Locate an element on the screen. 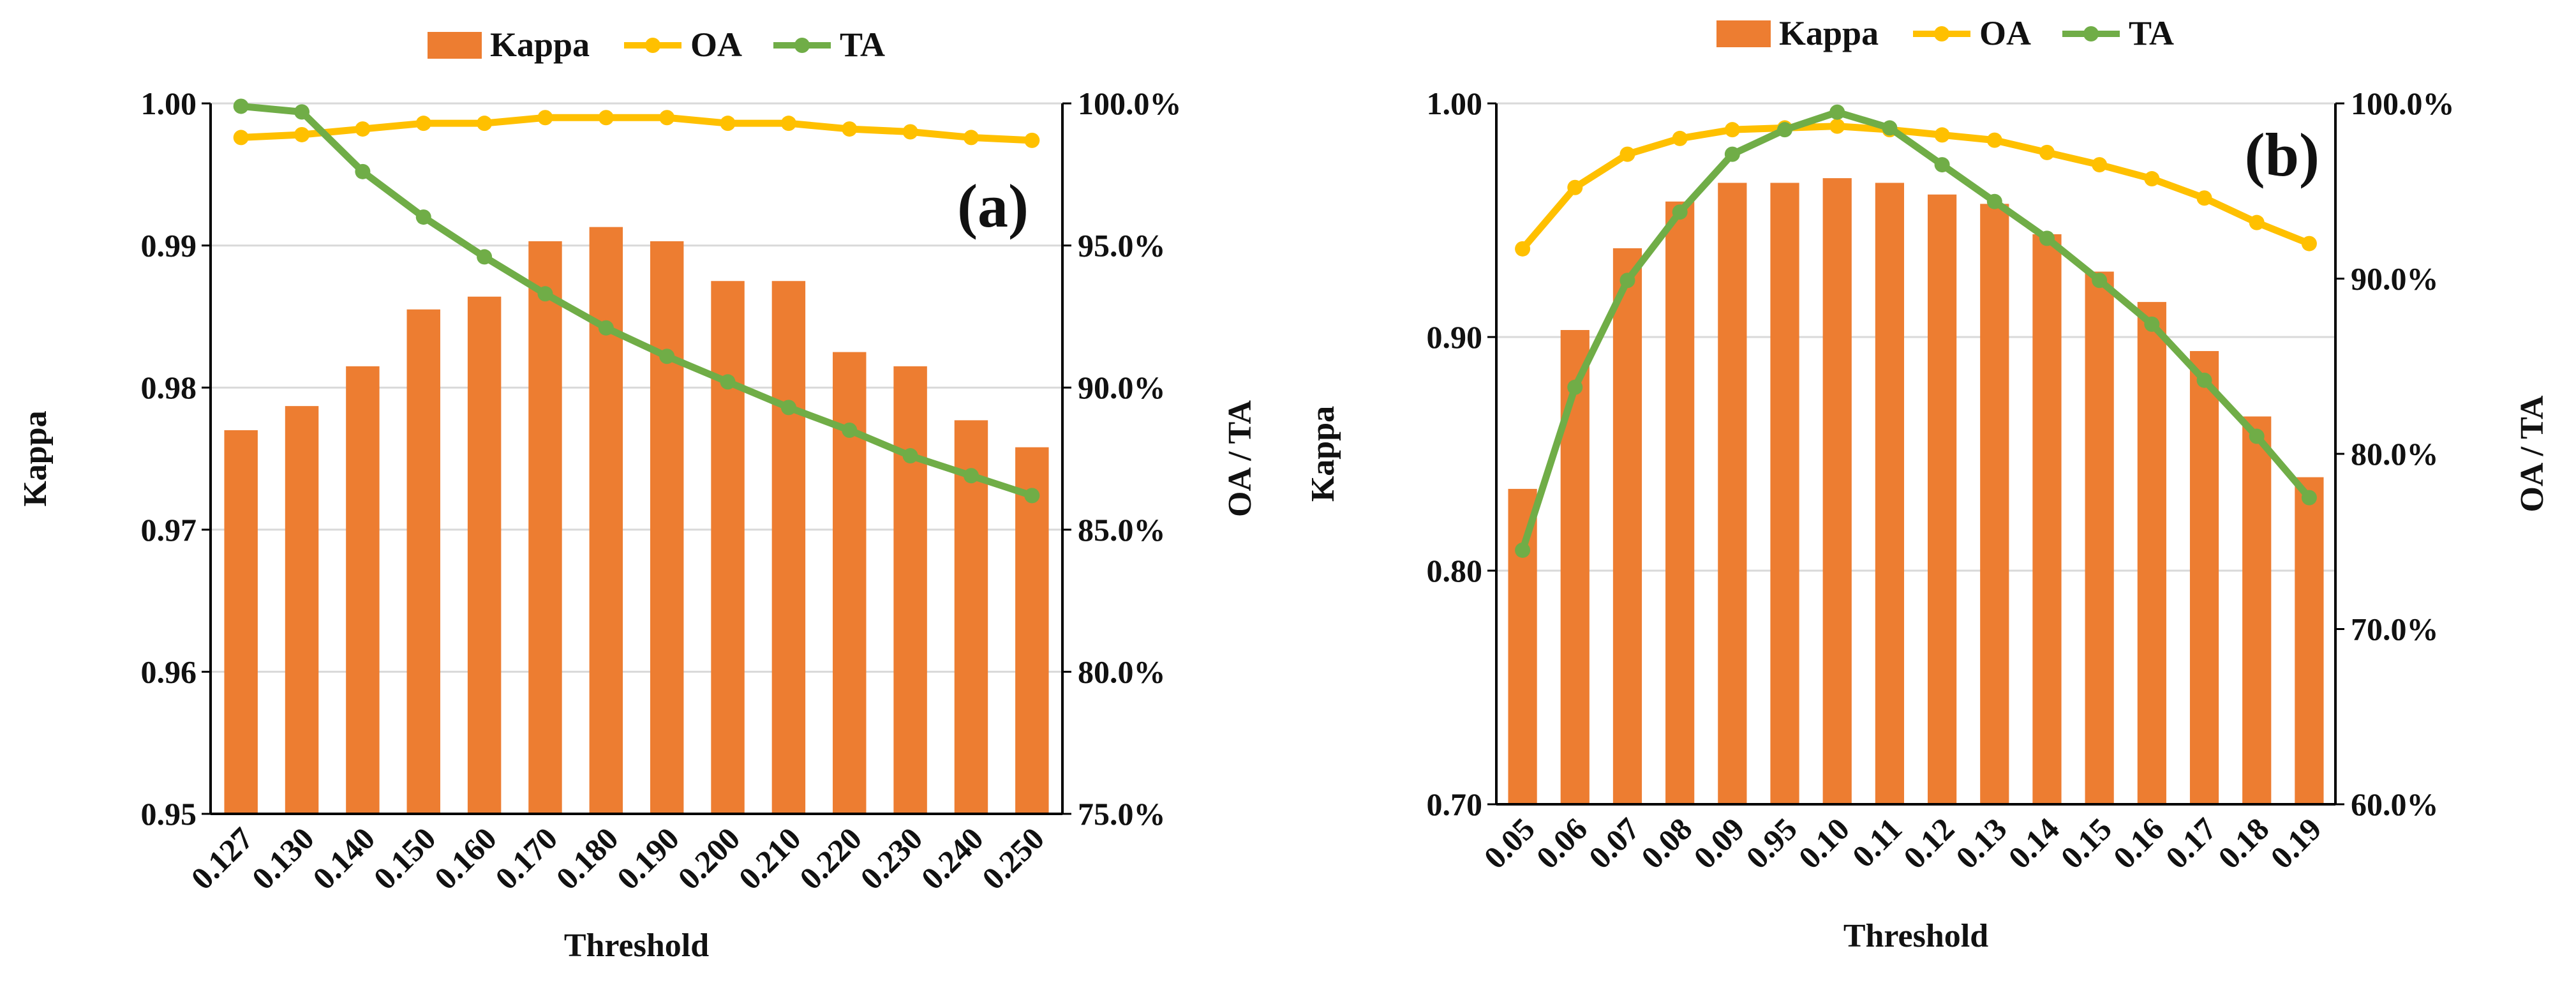  y2-tick-label: 80.0% is located at coordinates (1122, 671).